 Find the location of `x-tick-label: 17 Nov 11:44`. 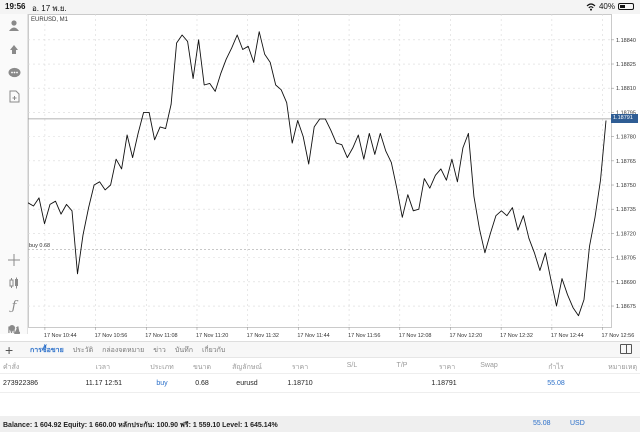

x-tick-label: 17 Nov 11:44 is located at coordinates (313, 336).